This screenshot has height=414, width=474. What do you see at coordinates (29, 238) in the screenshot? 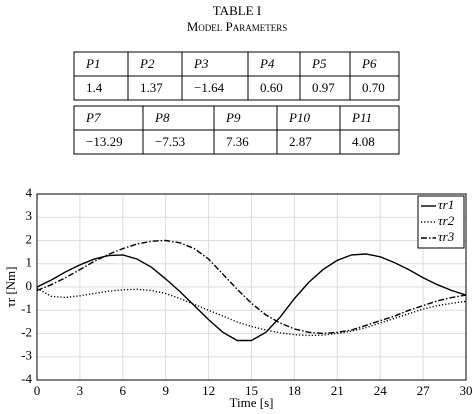
I see `y-tick-label: 2` at bounding box center [29, 238].